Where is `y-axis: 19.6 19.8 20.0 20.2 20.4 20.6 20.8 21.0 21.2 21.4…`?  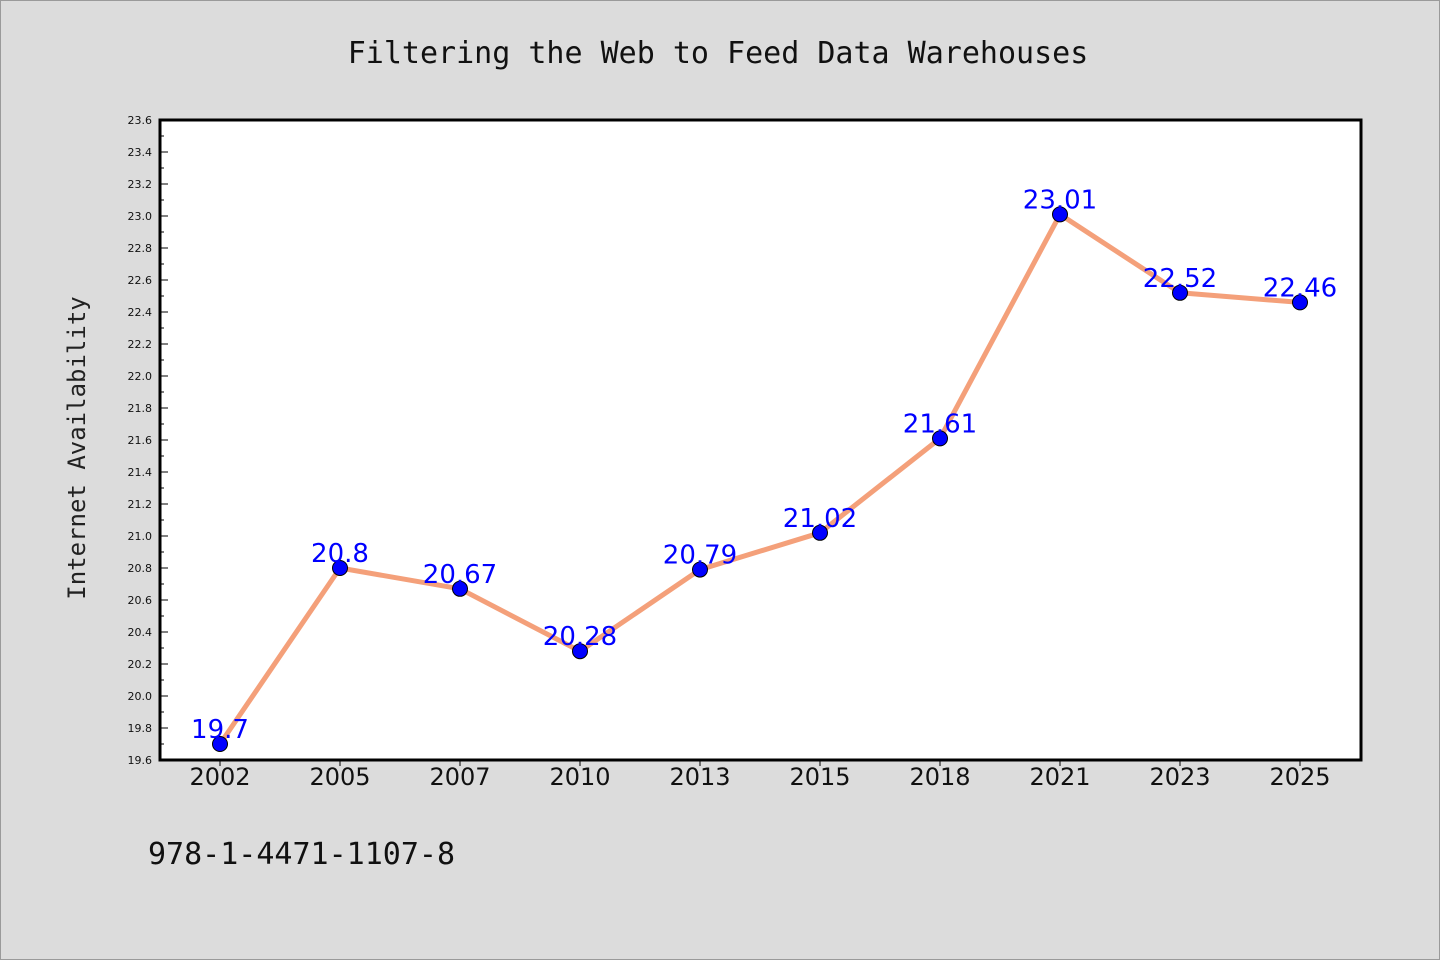
y-axis: 19.6 19.8 20.0 20.2 20.4 20.6 20.8 21.0 21.2 21.4… is located at coordinates (148, 440).